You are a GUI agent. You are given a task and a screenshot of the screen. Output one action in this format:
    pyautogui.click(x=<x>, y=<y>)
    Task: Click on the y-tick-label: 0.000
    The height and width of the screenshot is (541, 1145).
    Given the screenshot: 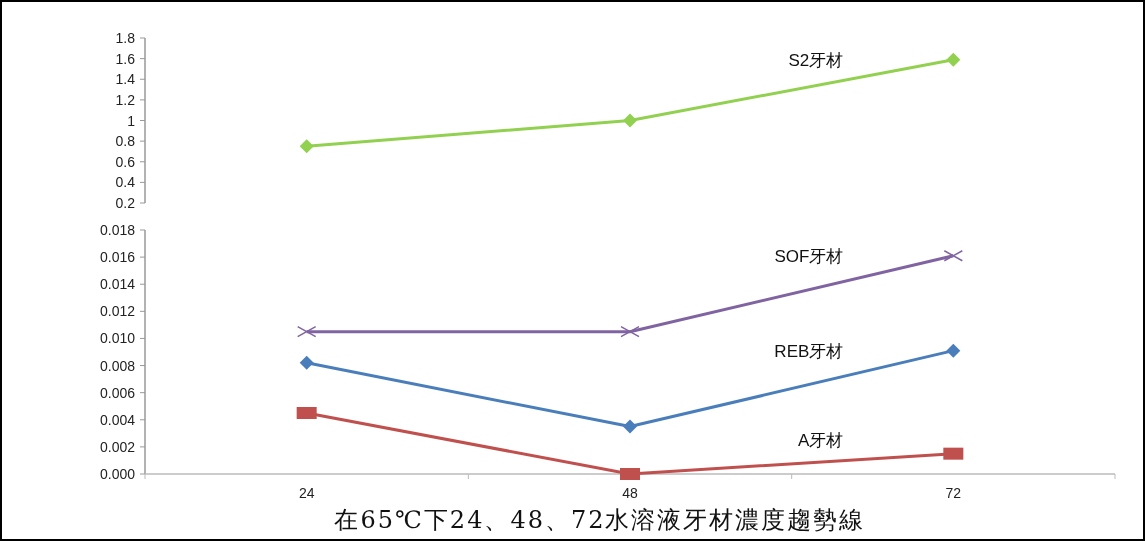 What is the action you would take?
    pyautogui.click(x=117, y=474)
    